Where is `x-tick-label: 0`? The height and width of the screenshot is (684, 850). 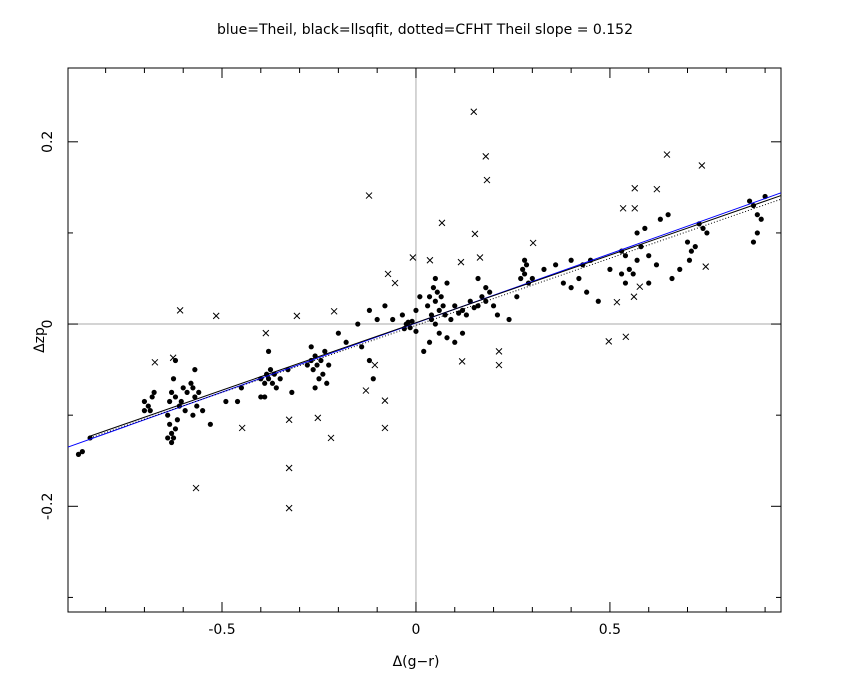 x-tick-label: 0 is located at coordinates (416, 630).